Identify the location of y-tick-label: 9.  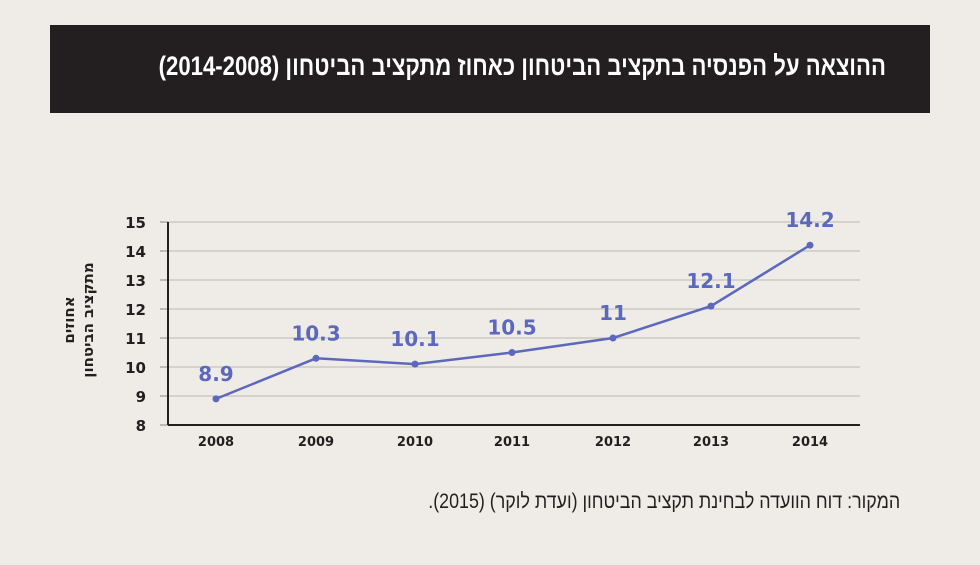
(141, 397).